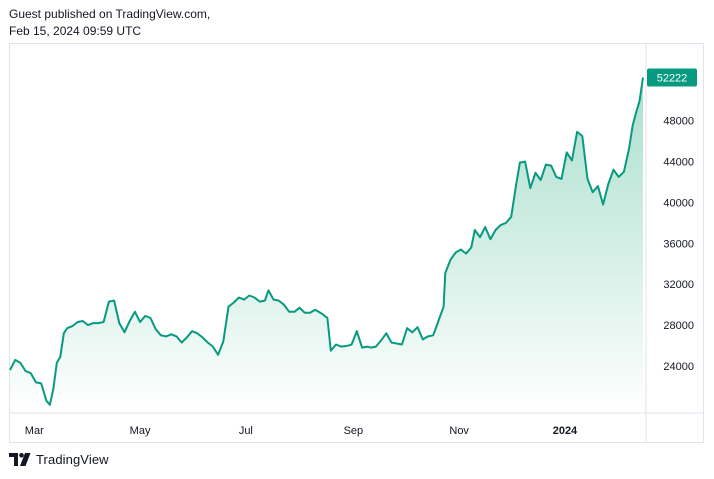 The image size is (714, 479). I want to click on y-tick-label: 28000, so click(678, 326).